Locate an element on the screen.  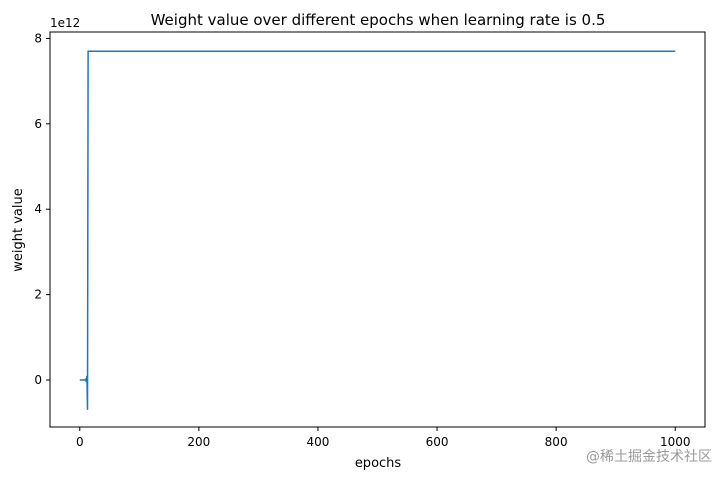
y-tick-label: 0 is located at coordinates (38, 380).